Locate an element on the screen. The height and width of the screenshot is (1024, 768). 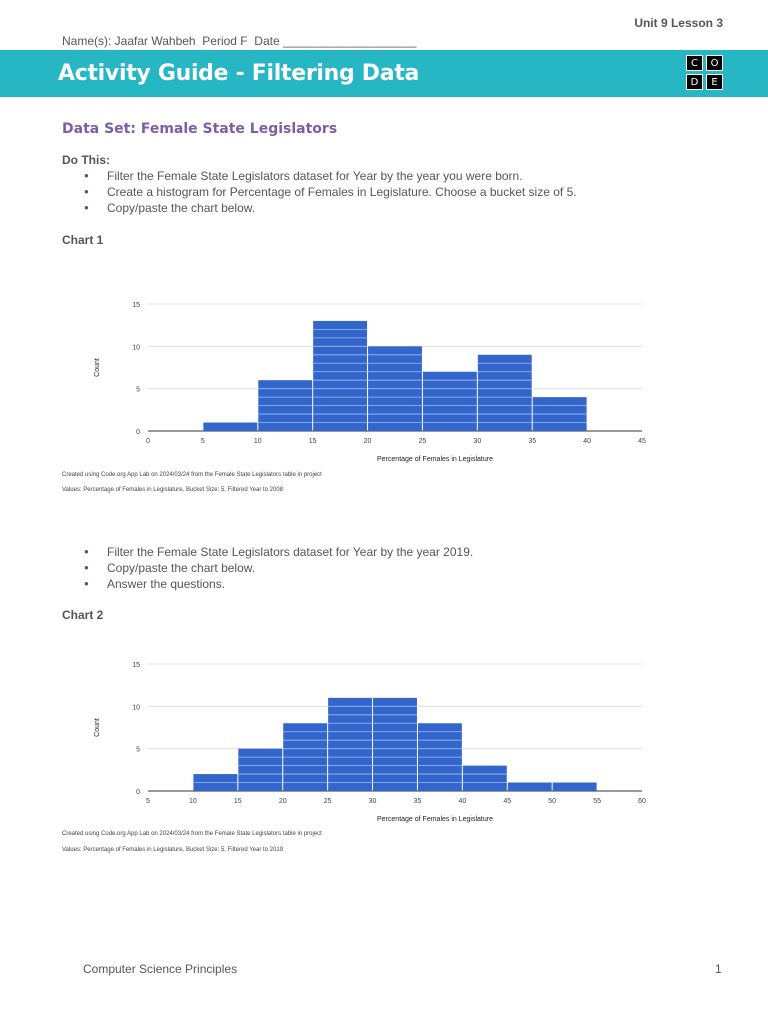
title-banner: Activity Guide - Filtering Data is located at coordinates (384, 73).